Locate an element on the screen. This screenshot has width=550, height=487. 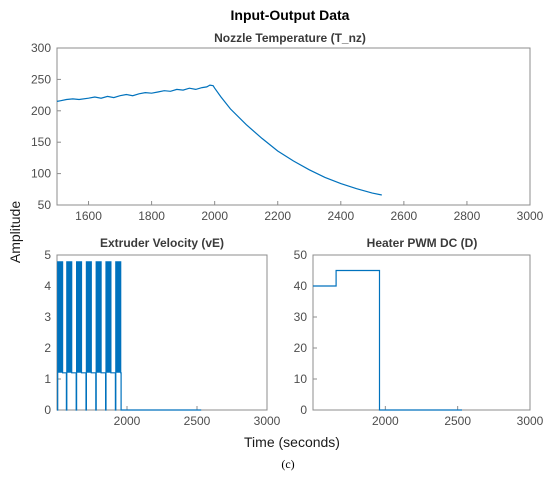
extruder-velocity-y-tick-label: 5 is located at coordinates (47, 255).